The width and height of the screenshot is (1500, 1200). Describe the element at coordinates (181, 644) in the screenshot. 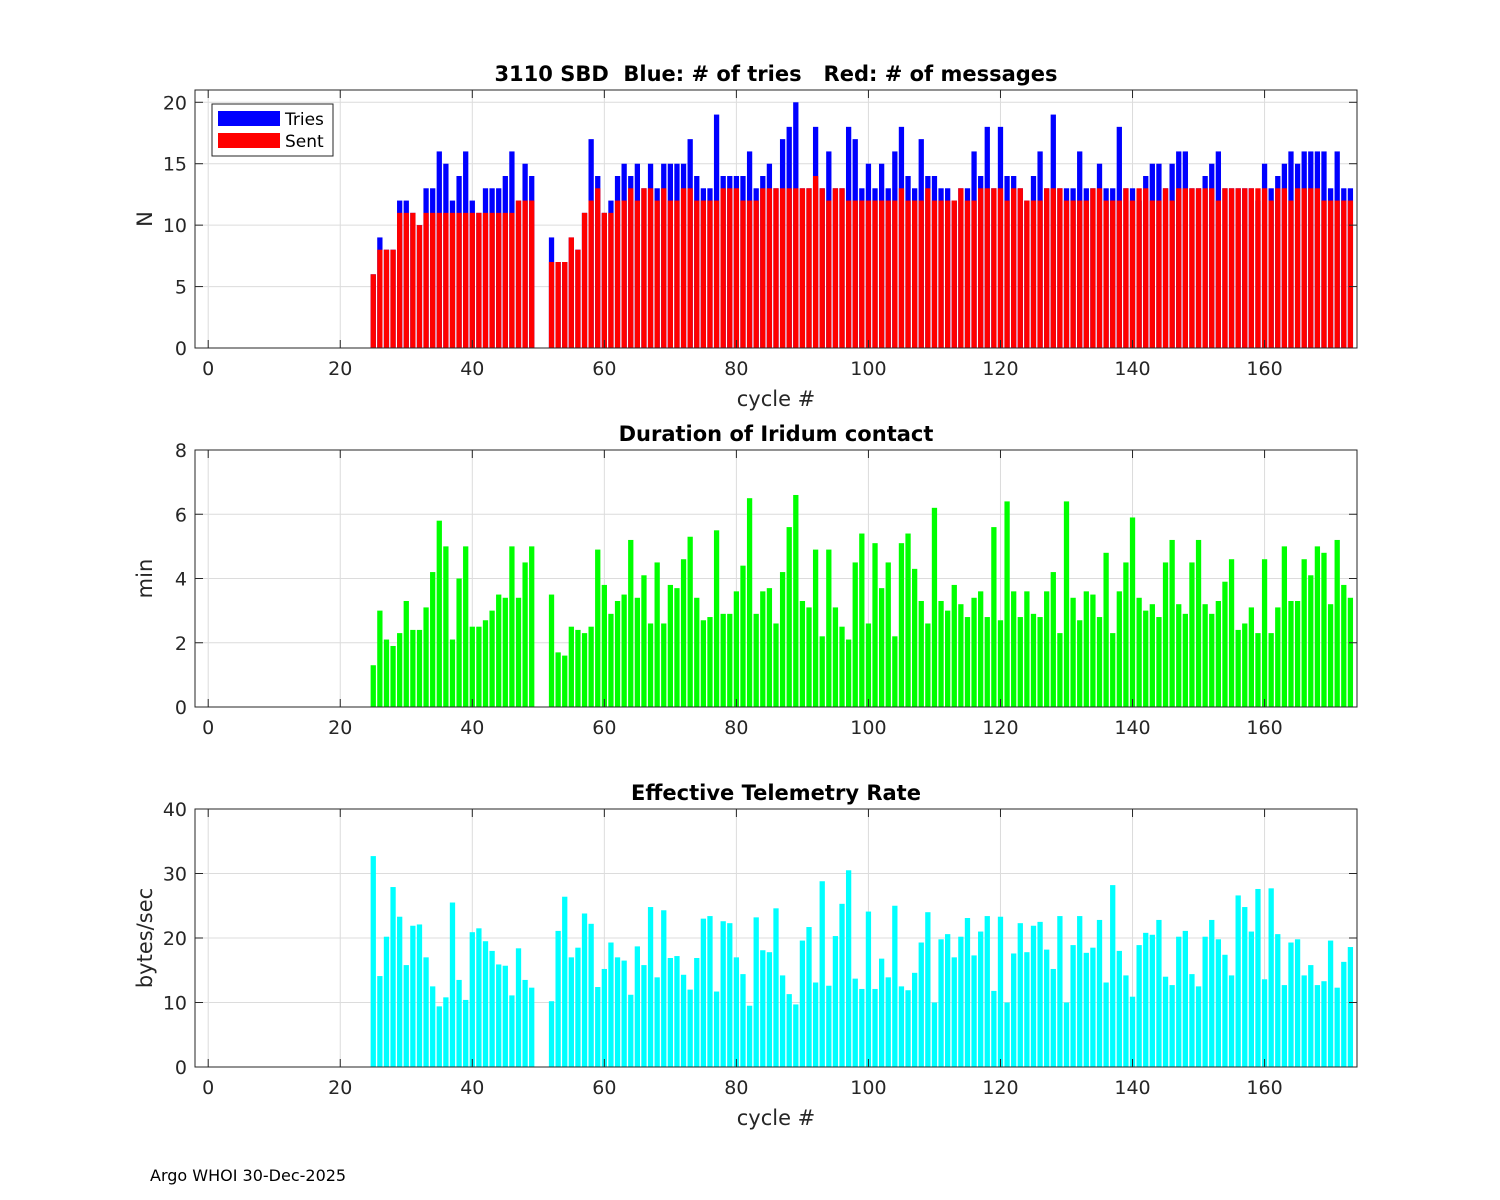

I see `y-tick-label: 2` at that location.